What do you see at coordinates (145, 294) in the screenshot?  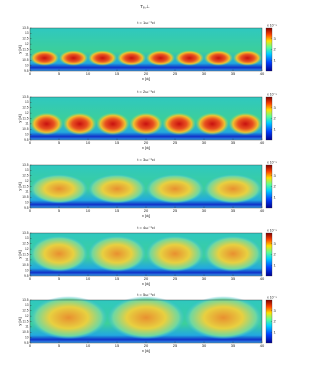 I see `panel-title: t = 5ω⁻¹ci` at bounding box center [145, 294].